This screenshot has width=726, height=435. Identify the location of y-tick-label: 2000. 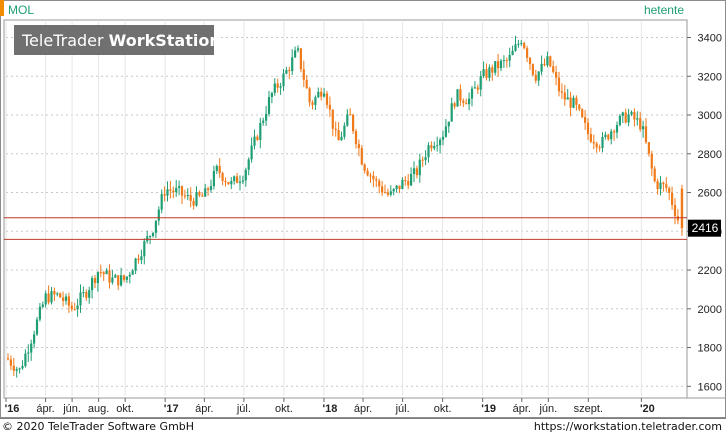
(710, 310).